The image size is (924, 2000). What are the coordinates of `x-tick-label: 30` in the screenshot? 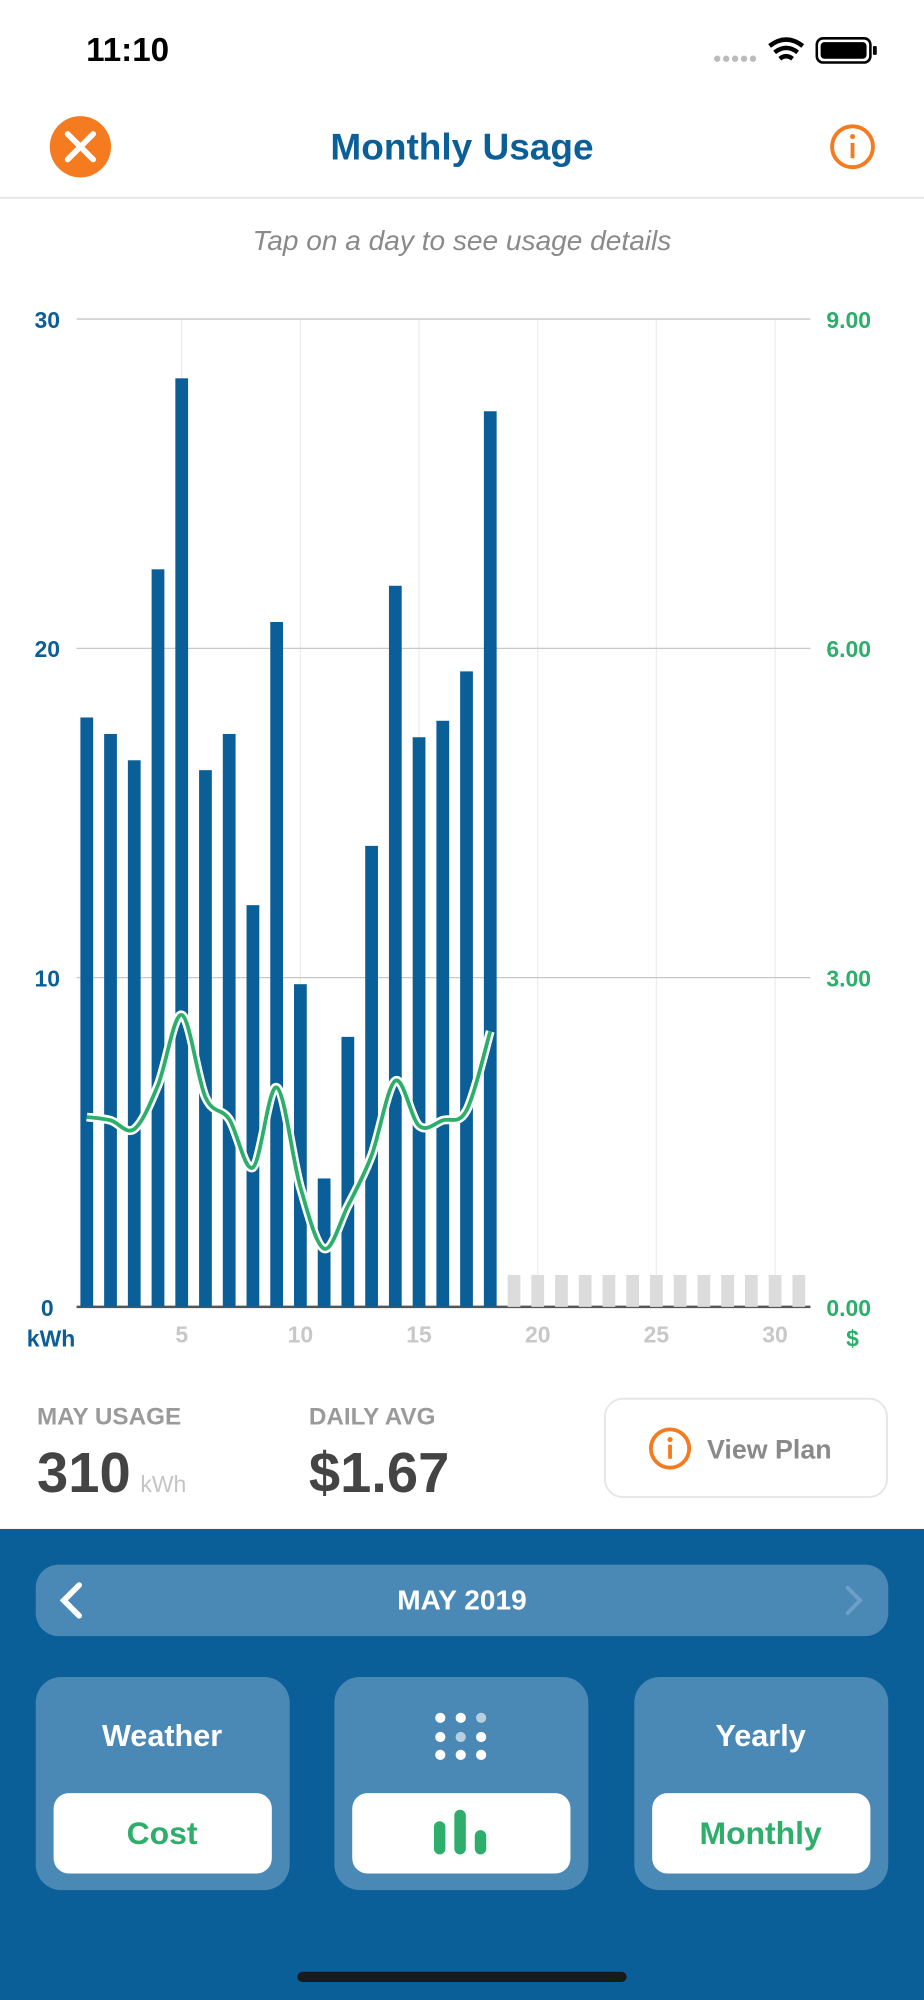 It's located at (775, 1335).